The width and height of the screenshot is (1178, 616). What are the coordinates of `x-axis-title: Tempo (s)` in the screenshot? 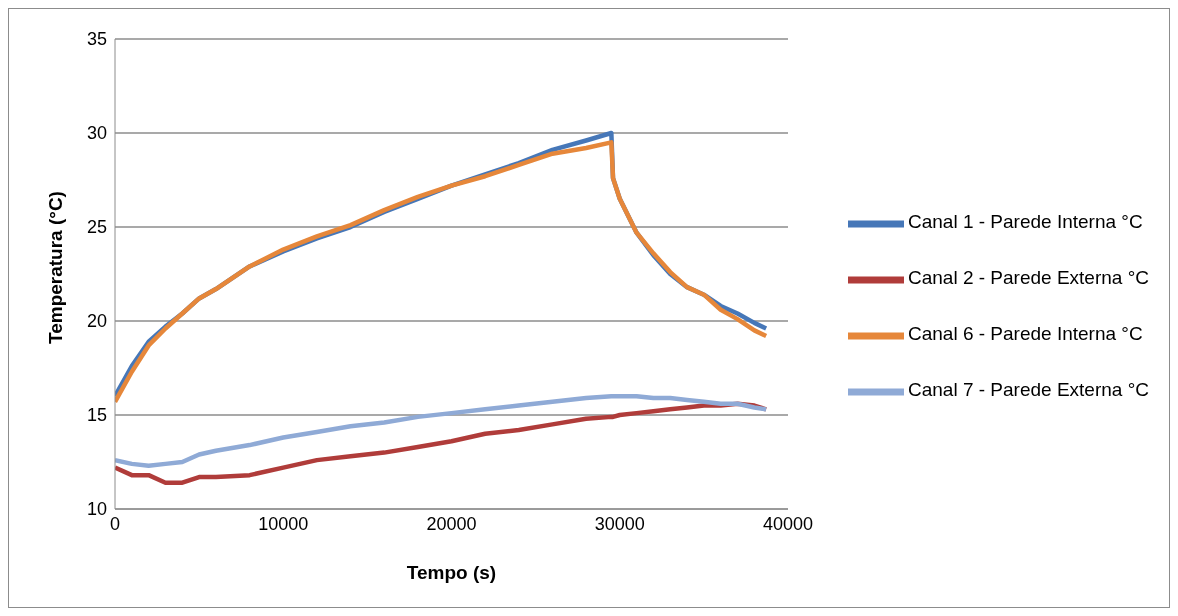 It's located at (451, 572).